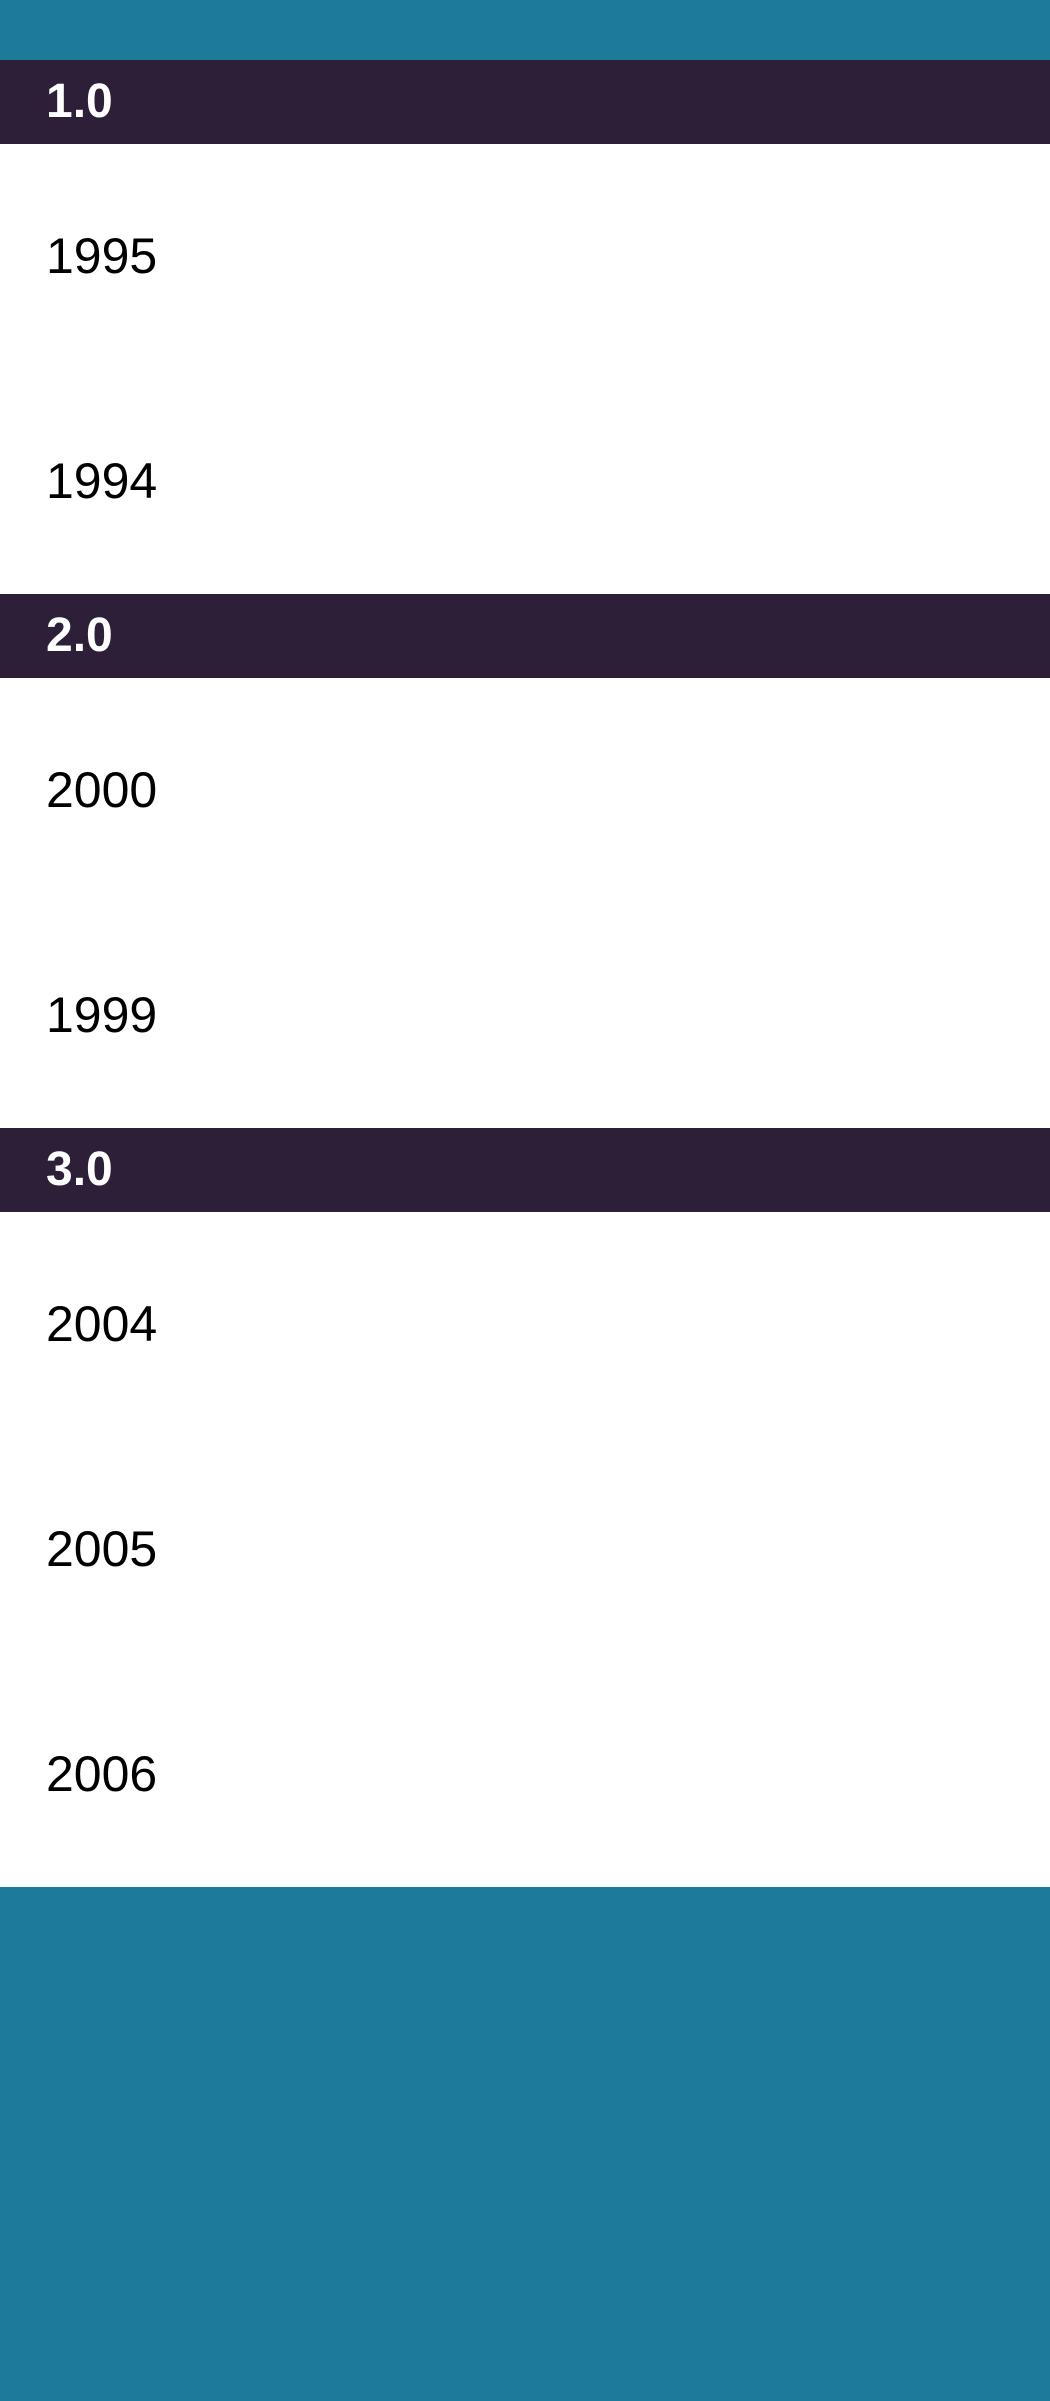  Describe the element at coordinates (102, 481) in the screenshot. I see `list-item: 1994` at that location.